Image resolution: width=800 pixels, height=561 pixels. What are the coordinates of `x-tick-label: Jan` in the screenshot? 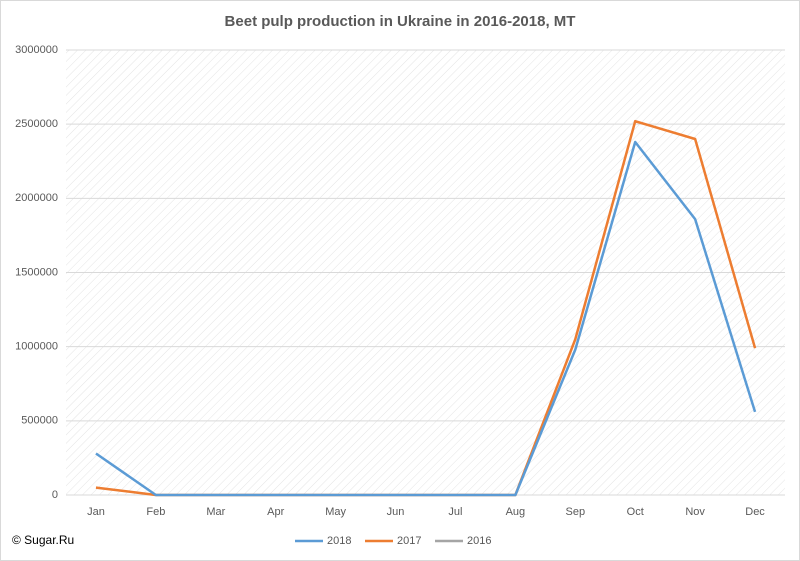 It's located at (96, 512).